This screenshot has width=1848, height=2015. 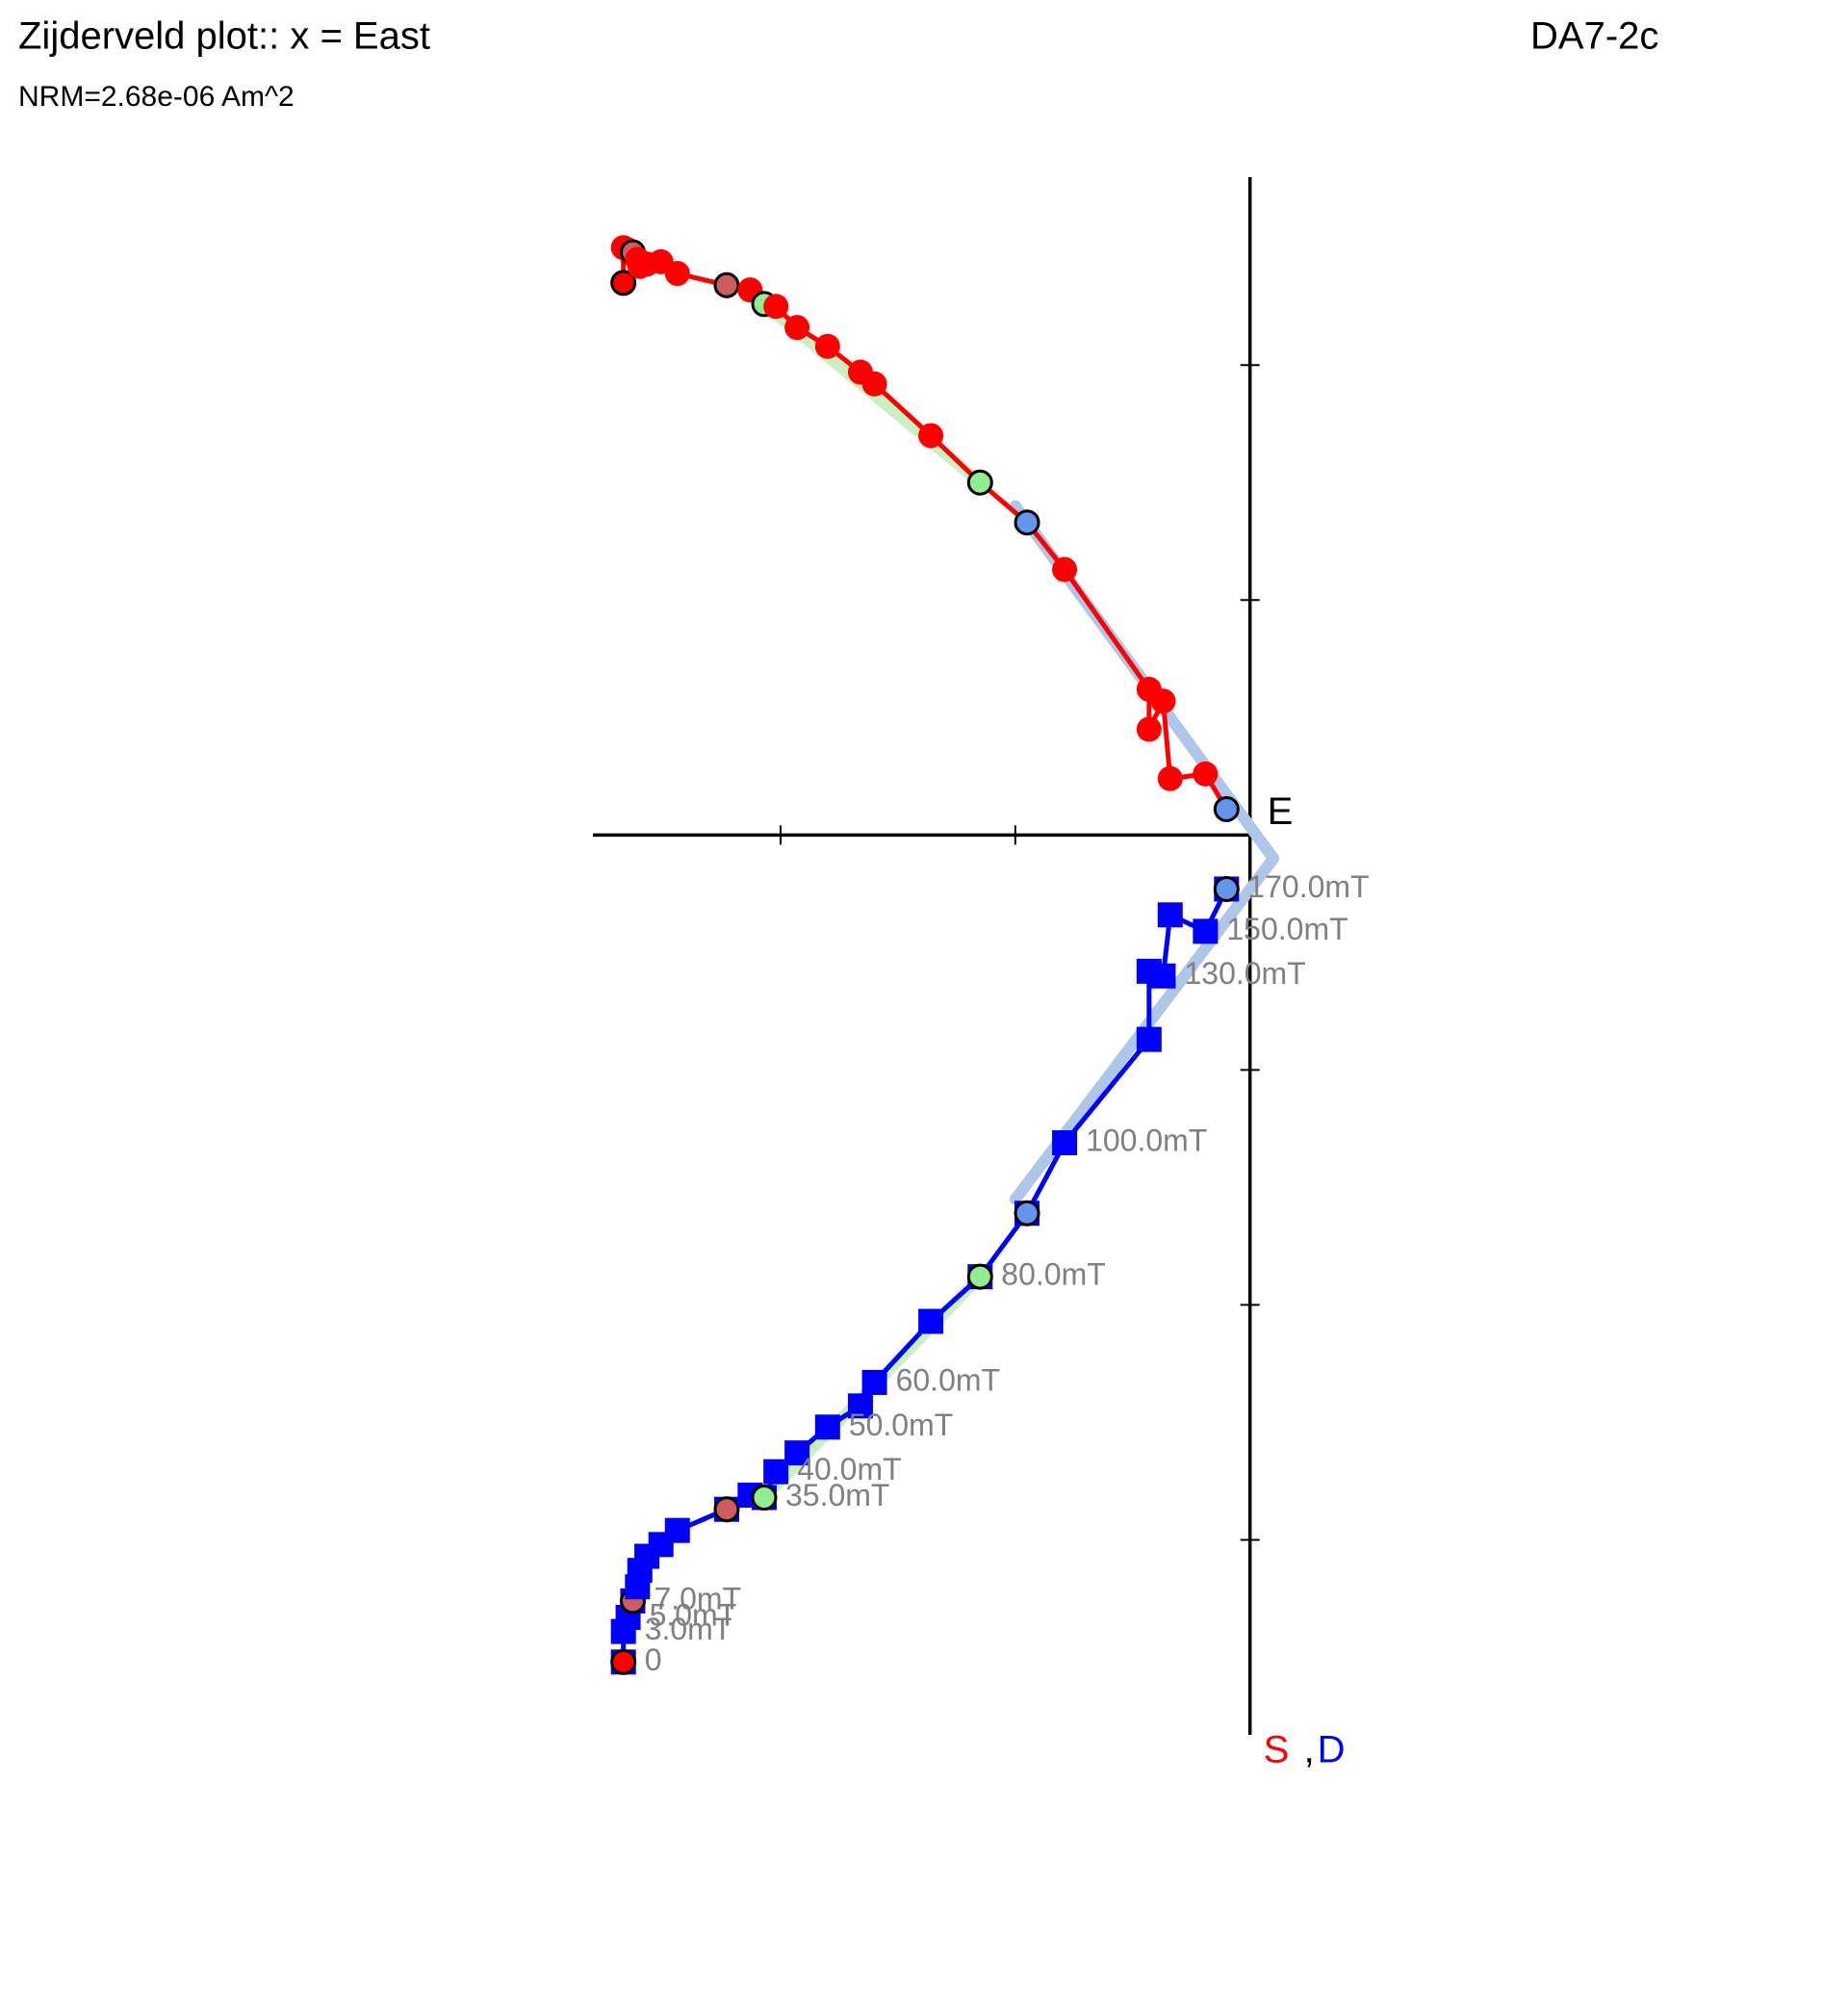 I want to click on axis-label: S, so click(x=1277, y=1750).